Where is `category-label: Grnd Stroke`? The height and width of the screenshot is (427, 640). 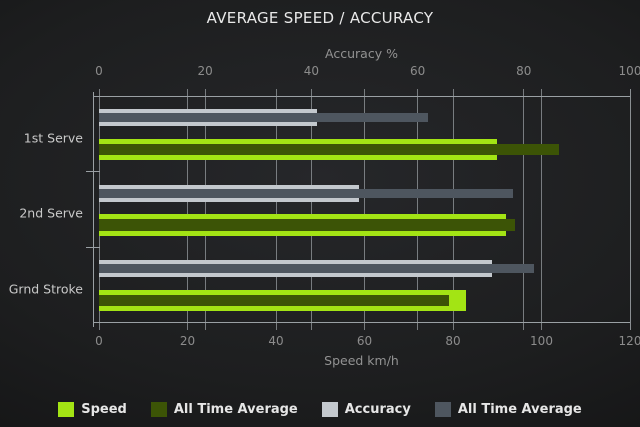
category-label: Grnd Stroke is located at coordinates (45, 289).